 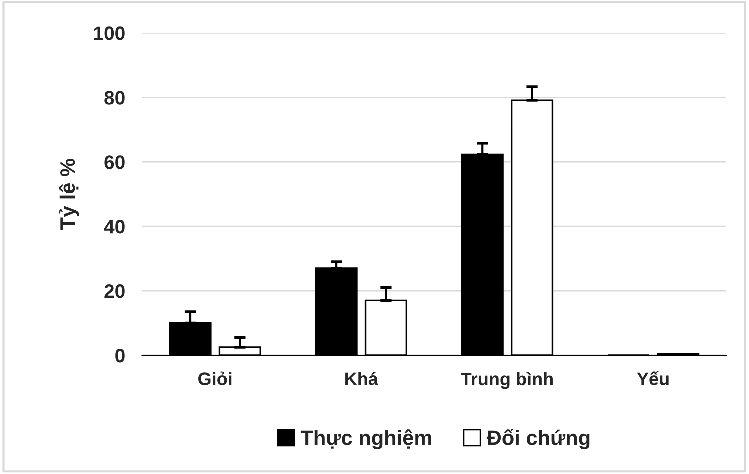 What do you see at coordinates (215, 379) in the screenshot?
I see `x-tick-label: Giỏi` at bounding box center [215, 379].